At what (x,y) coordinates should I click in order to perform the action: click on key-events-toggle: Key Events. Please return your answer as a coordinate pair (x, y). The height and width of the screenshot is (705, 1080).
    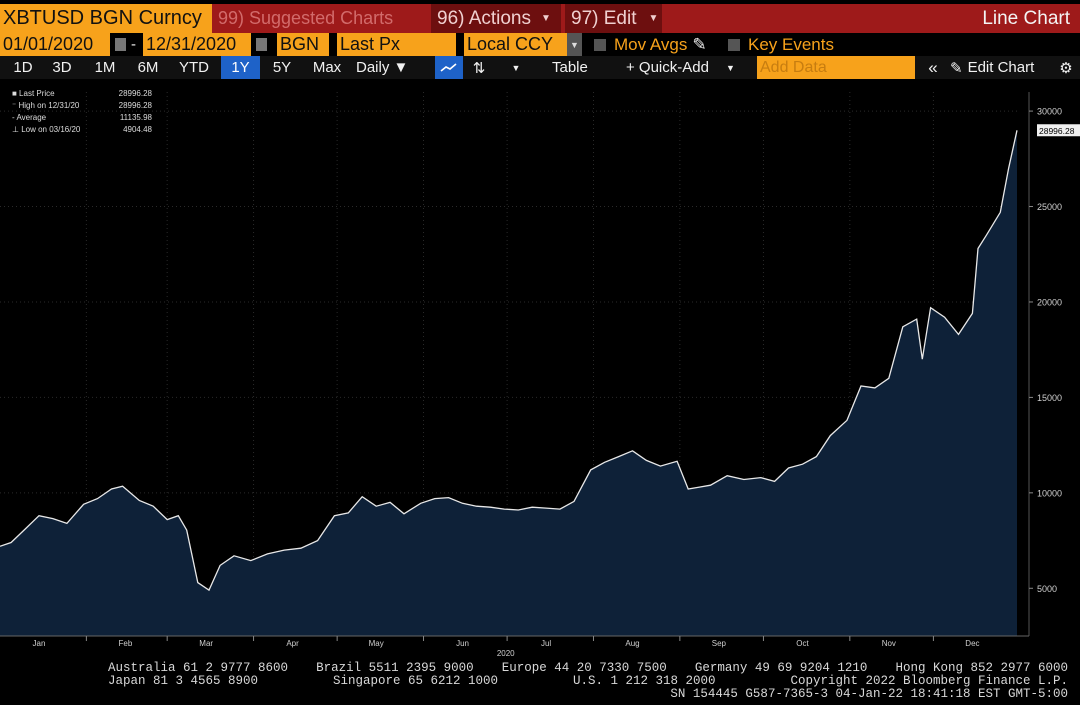
    Looking at the image, I should click on (793, 44).